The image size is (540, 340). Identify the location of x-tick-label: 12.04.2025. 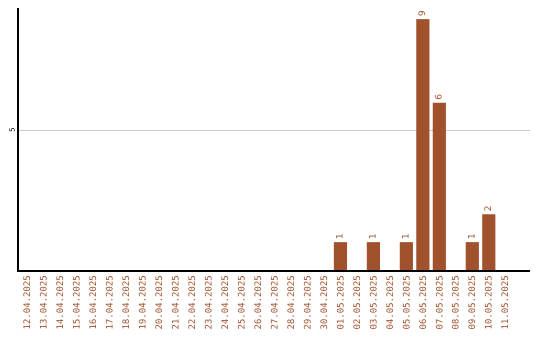
(28, 302).